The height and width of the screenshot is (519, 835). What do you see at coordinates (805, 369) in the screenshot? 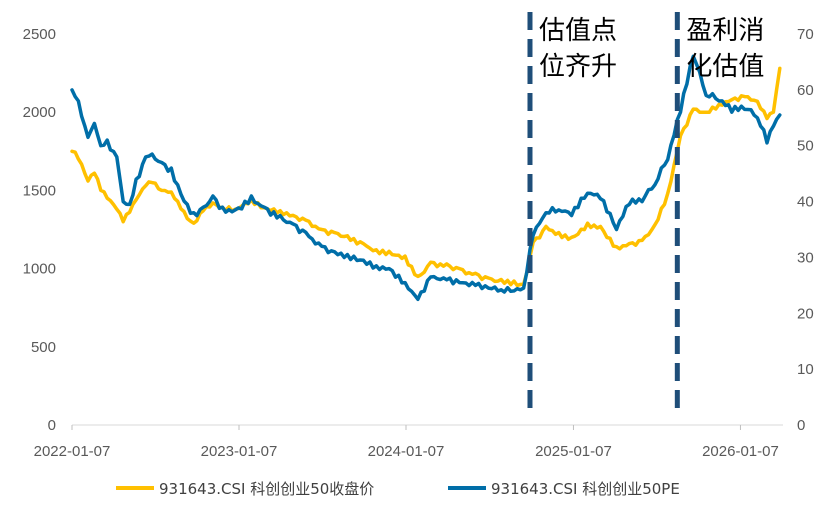
I see `y-right-tick-label: 10` at bounding box center [805, 369].